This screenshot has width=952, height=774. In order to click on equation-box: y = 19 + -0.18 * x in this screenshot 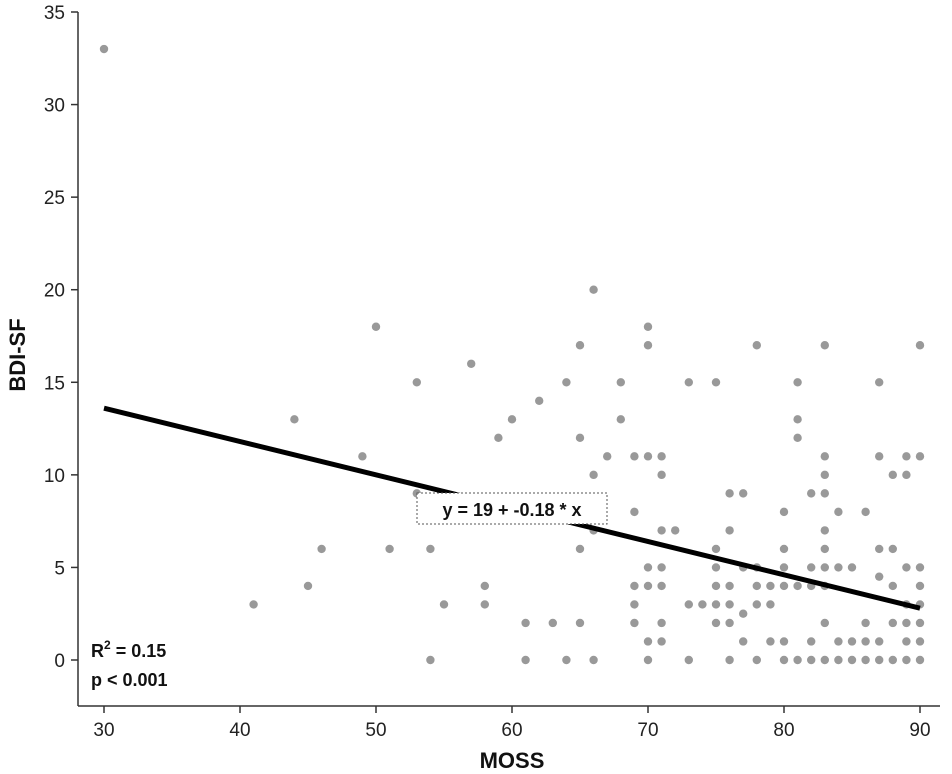, I will do `click(512, 508)`.